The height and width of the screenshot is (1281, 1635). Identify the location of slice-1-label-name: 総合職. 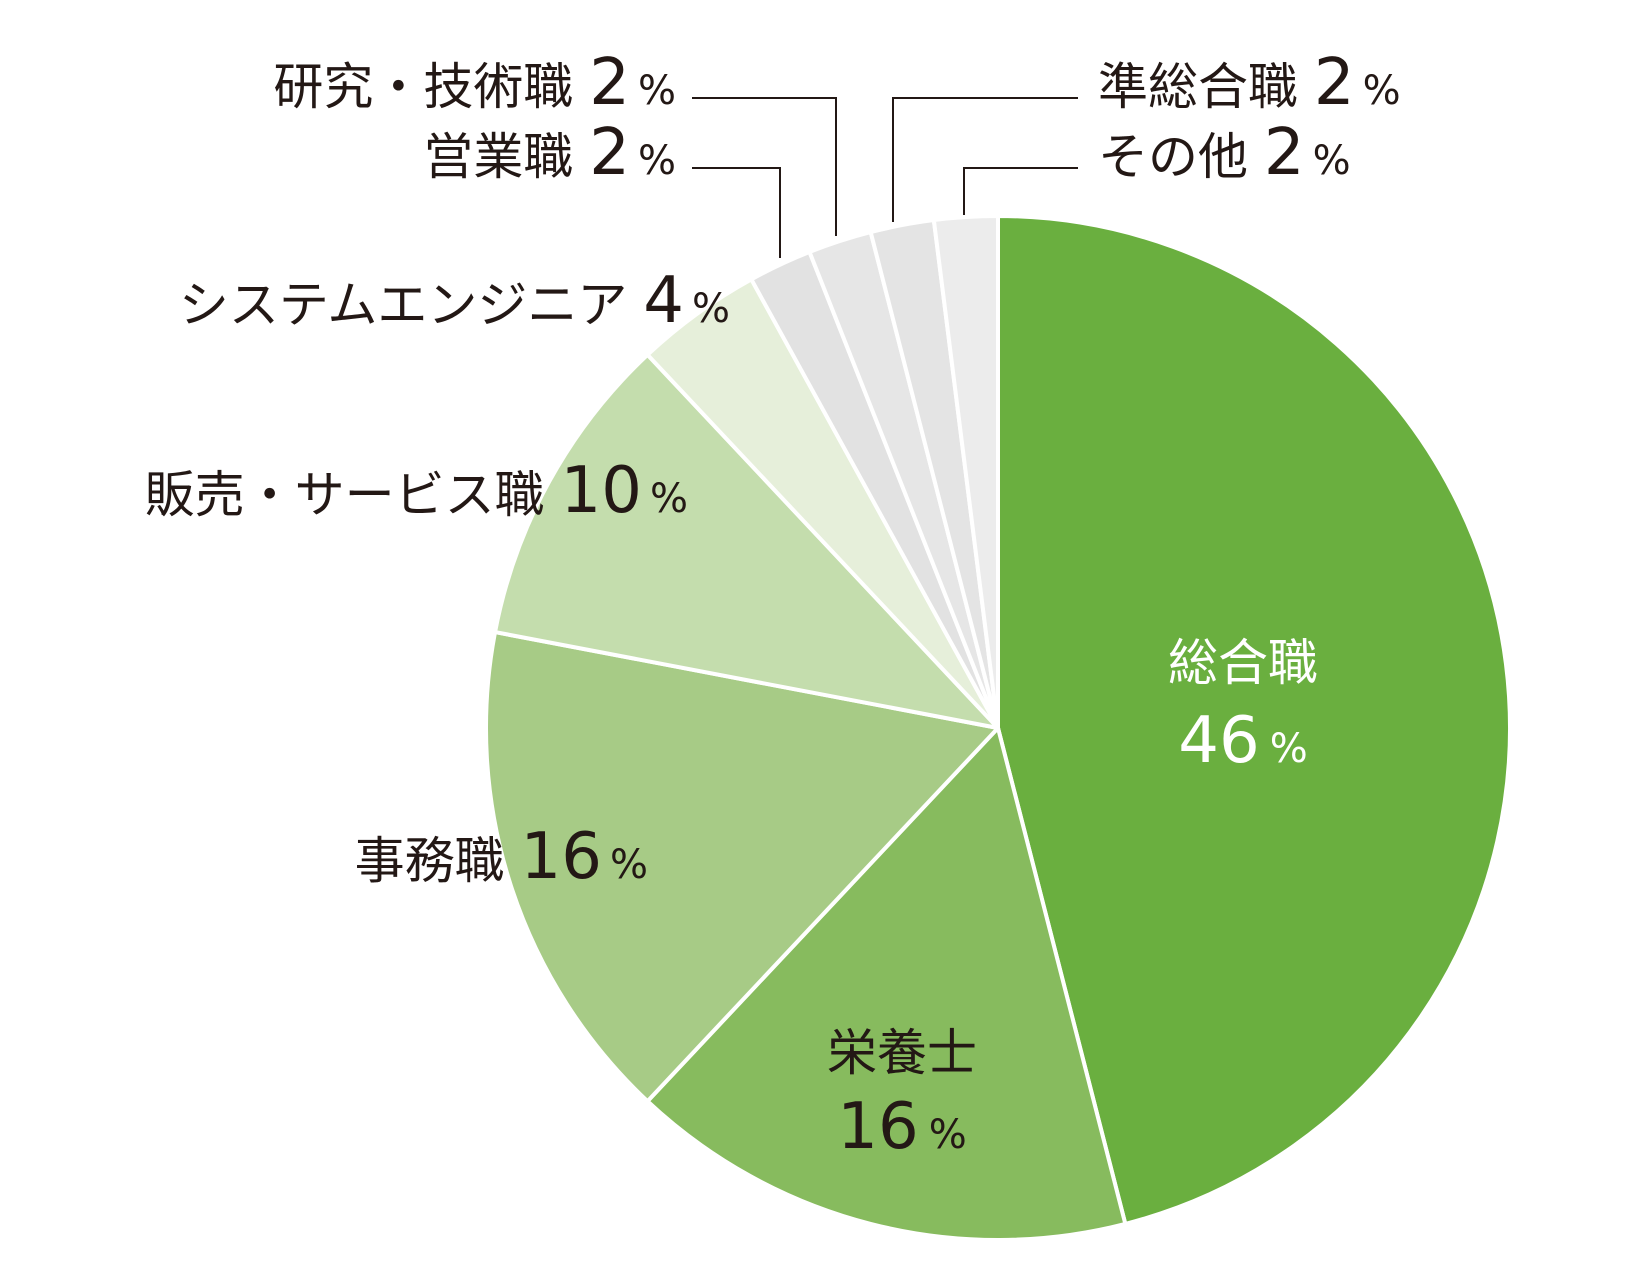
(1243, 663).